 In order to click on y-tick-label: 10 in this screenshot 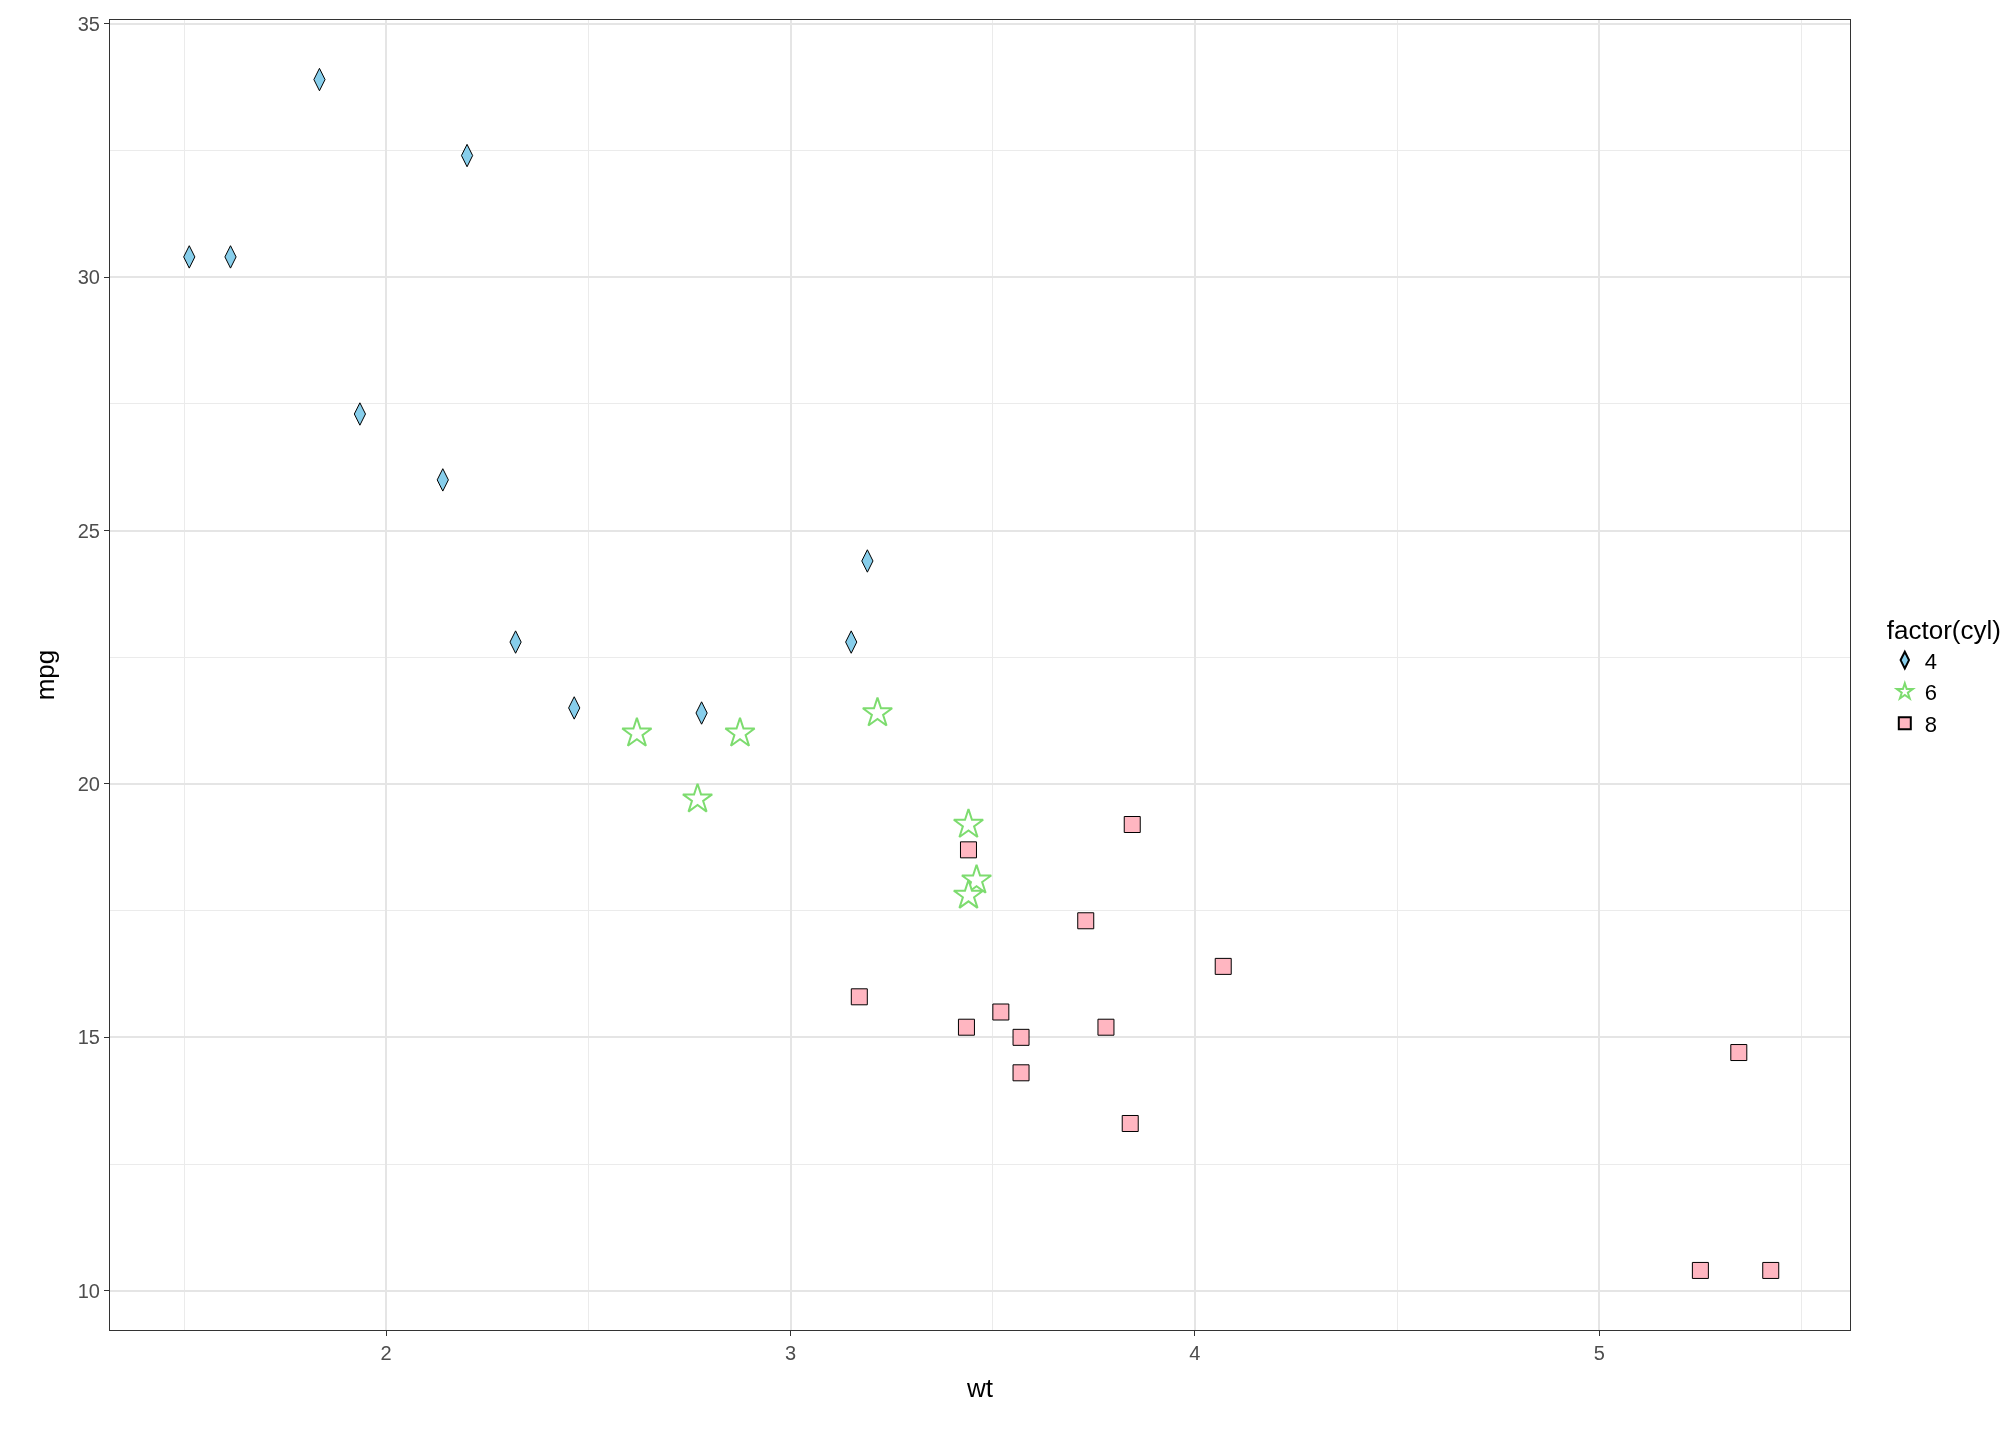, I will do `click(88, 1290)`.